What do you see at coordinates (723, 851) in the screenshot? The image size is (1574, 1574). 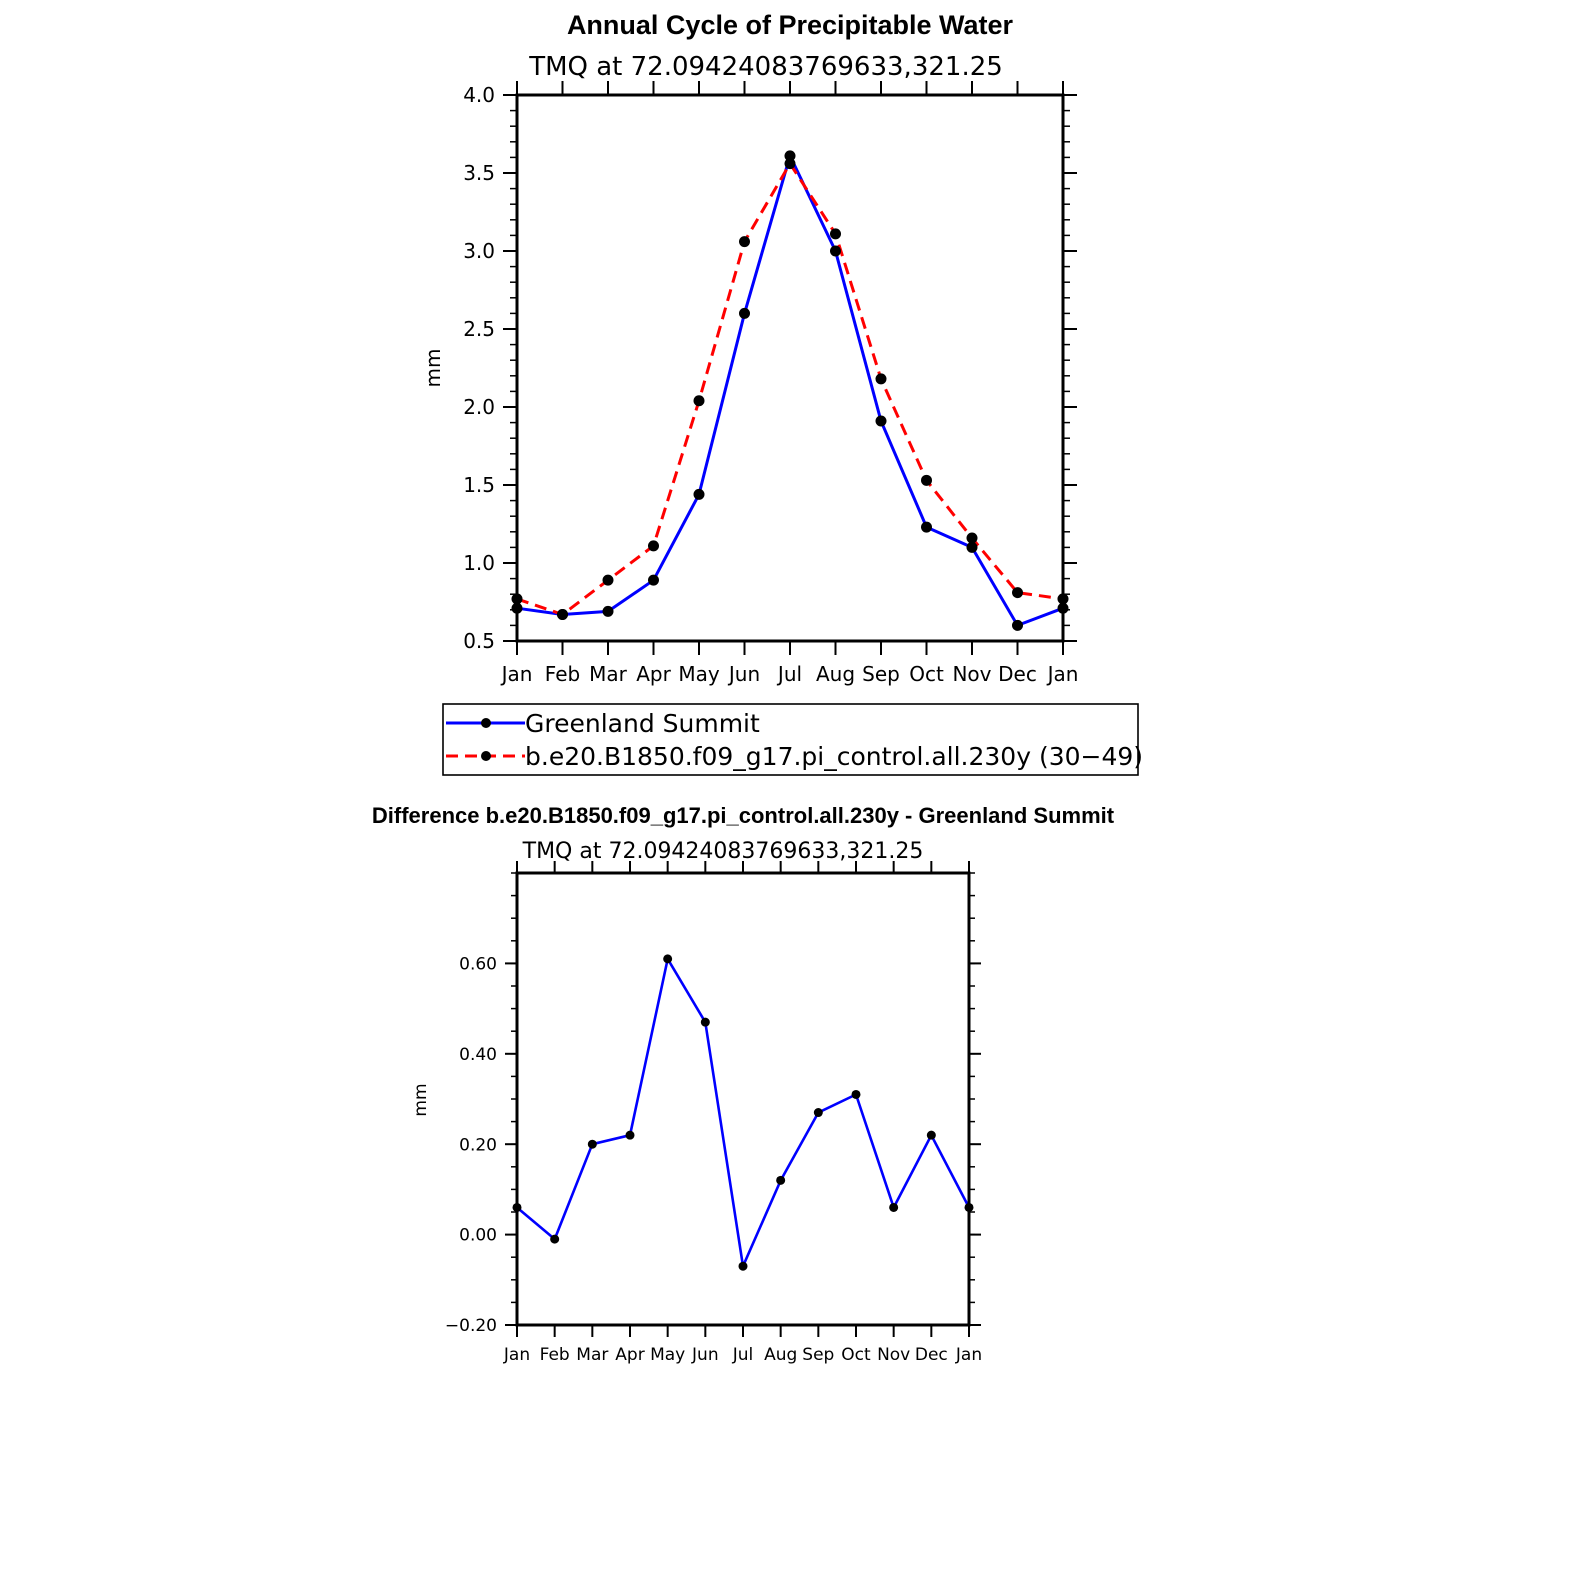 I see `difference-subtitle: TMQ at 72.09424083769633,321.25` at bounding box center [723, 851].